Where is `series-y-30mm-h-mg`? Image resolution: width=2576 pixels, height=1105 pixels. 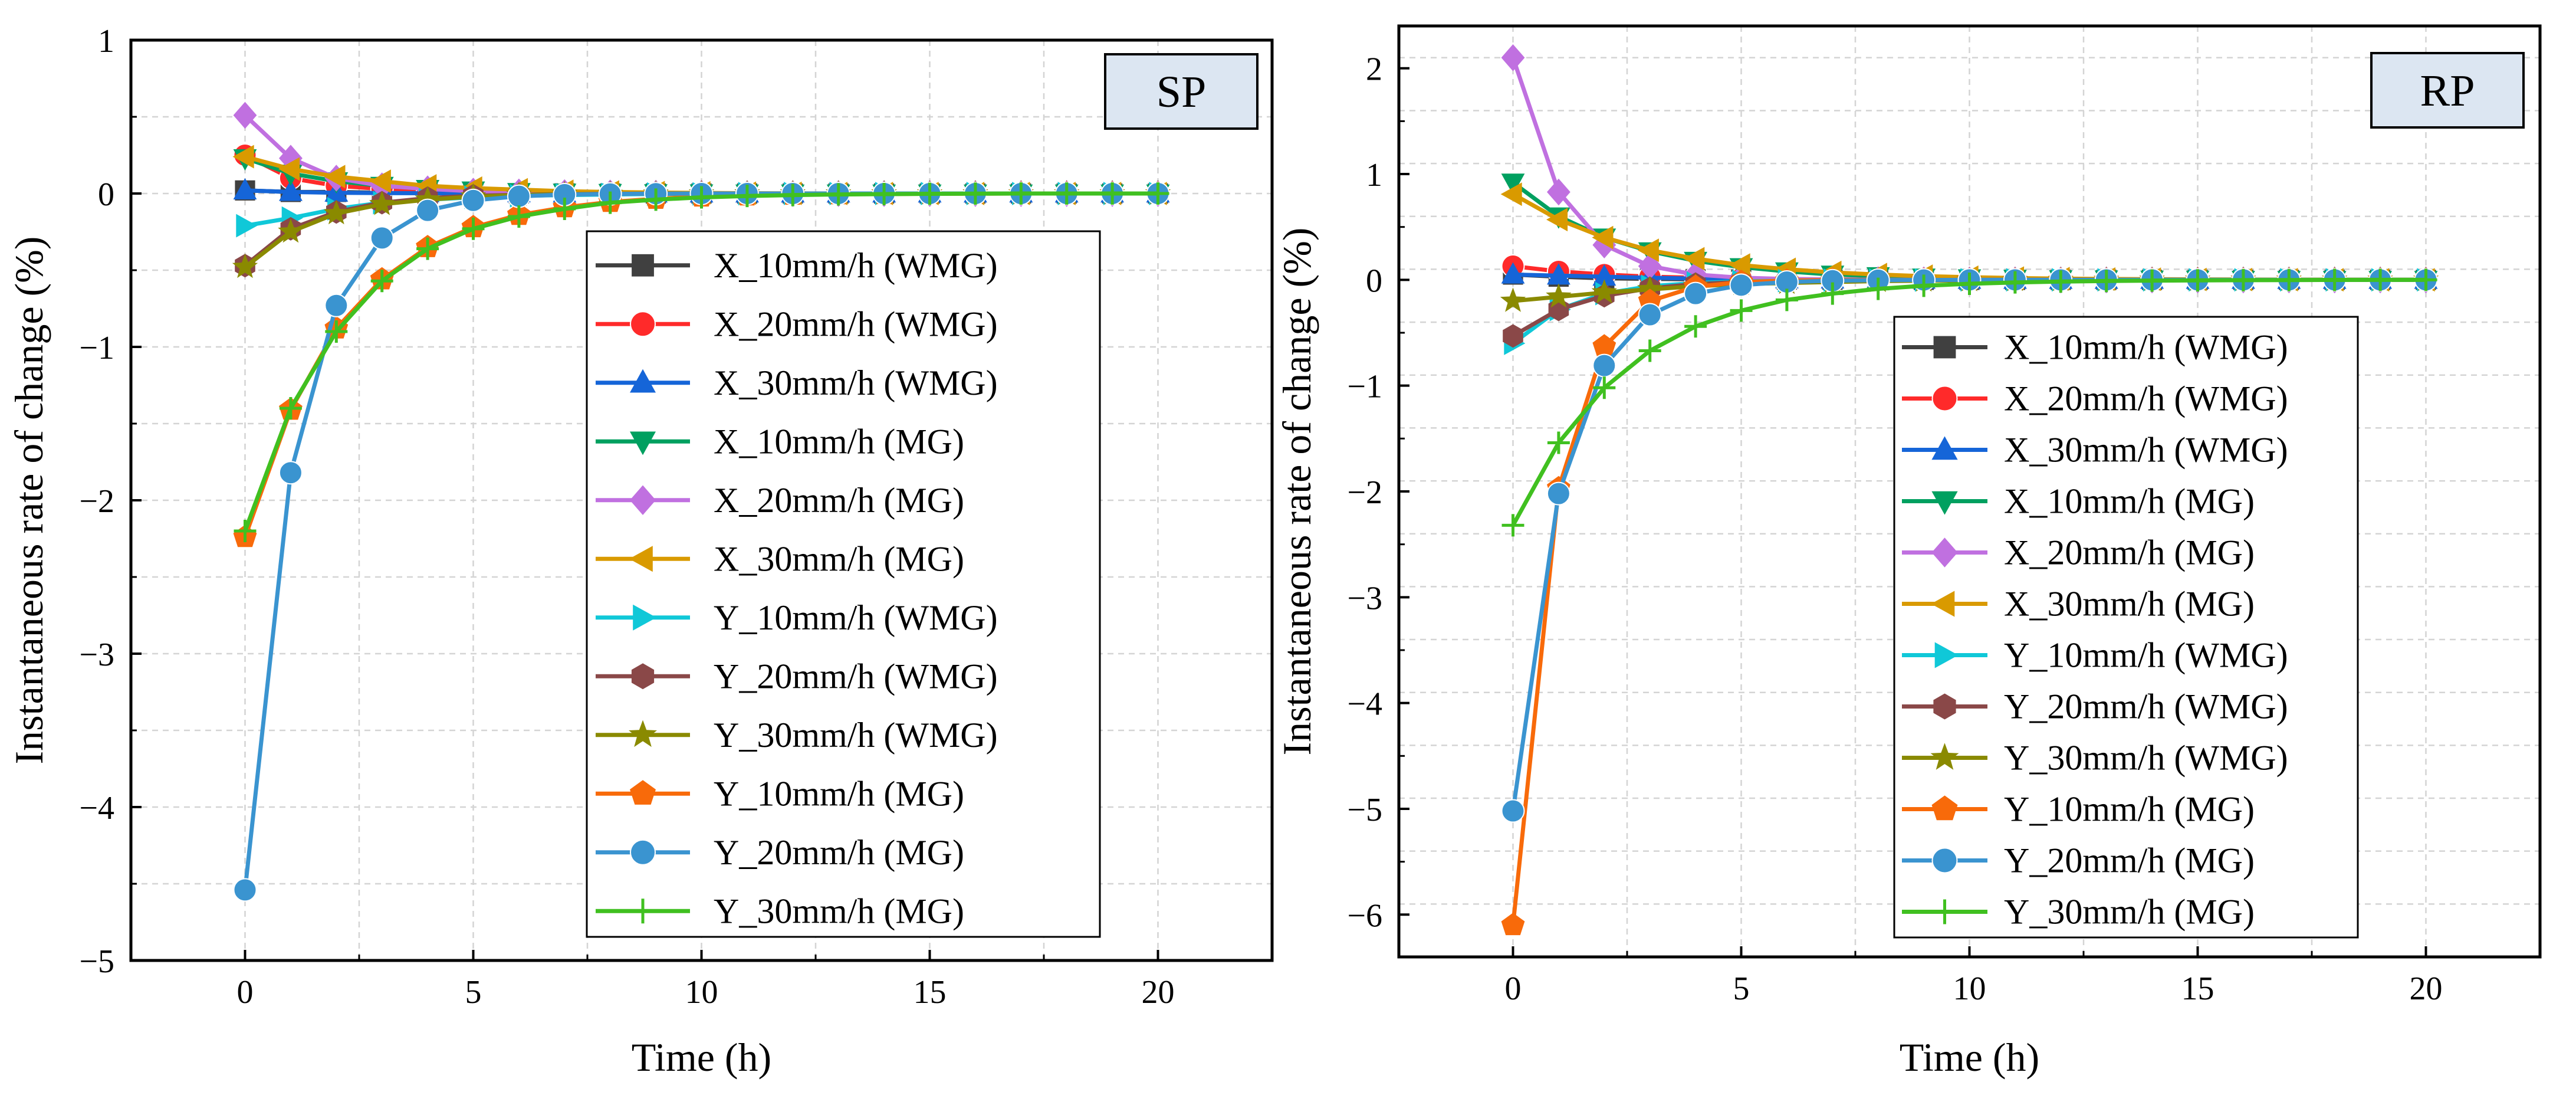
series-y-30mm-h-mg is located at coordinates (1969, 402).